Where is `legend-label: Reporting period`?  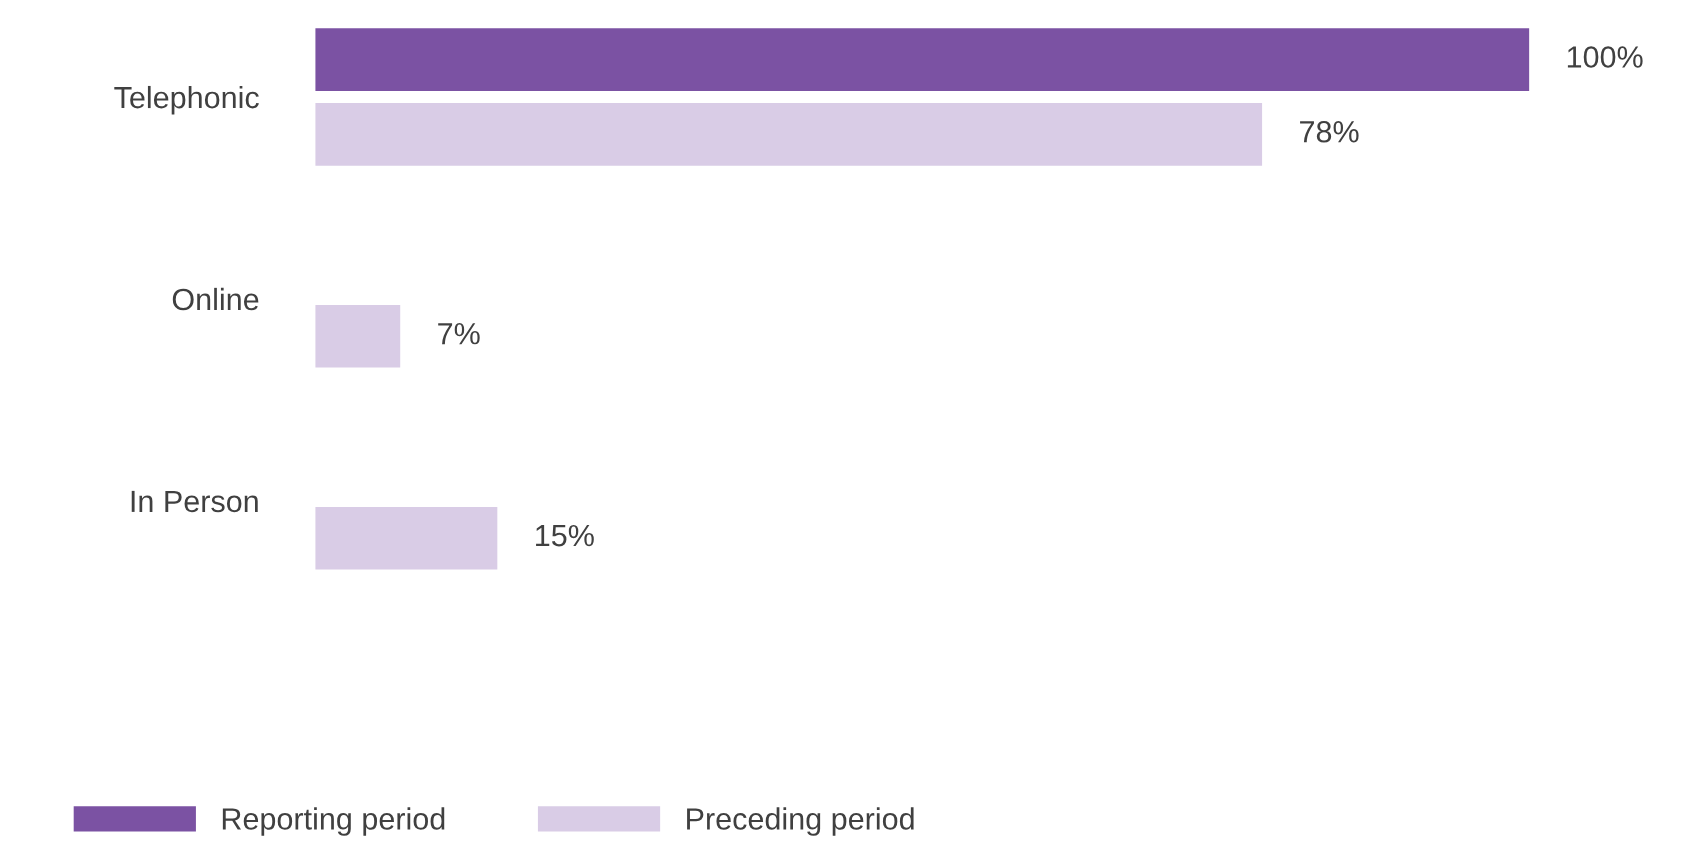
legend-label: Reporting period is located at coordinates (333, 821).